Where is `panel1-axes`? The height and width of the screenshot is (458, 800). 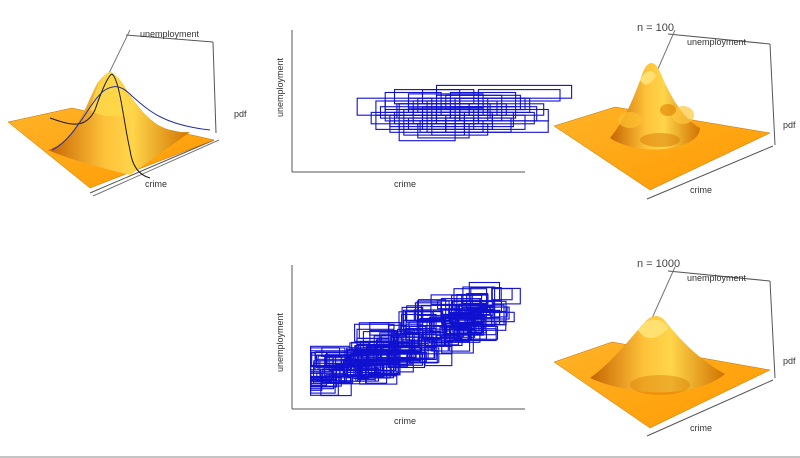
panel1-axes is located at coordinates (154, 113).